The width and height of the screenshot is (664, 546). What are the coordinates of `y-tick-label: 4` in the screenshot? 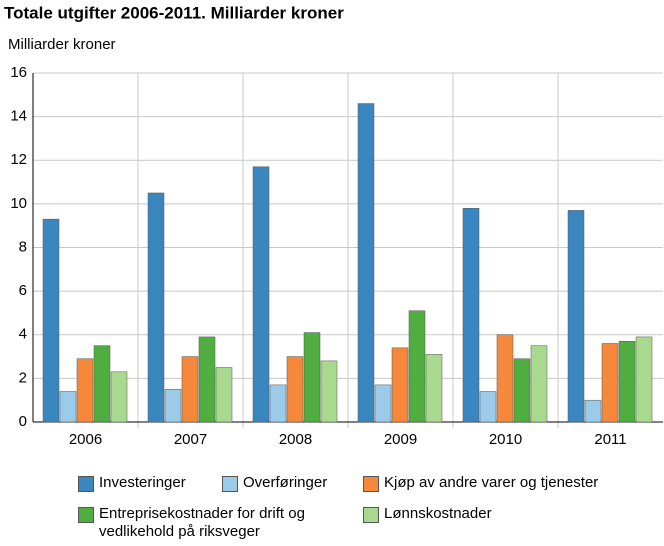 It's located at (23, 334).